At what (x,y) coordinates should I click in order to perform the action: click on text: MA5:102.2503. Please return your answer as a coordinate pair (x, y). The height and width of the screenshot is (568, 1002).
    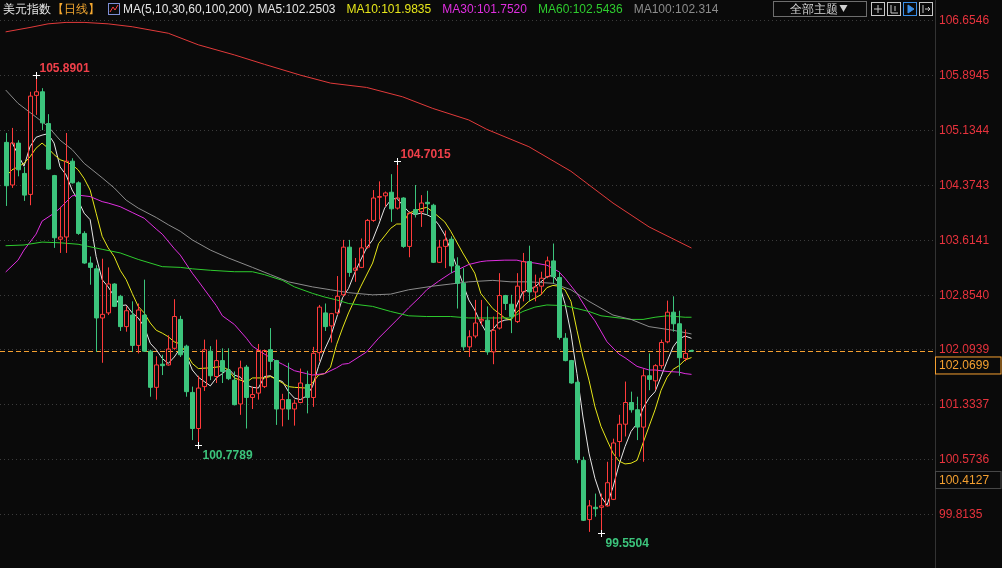
    Looking at the image, I should click on (296, 9).